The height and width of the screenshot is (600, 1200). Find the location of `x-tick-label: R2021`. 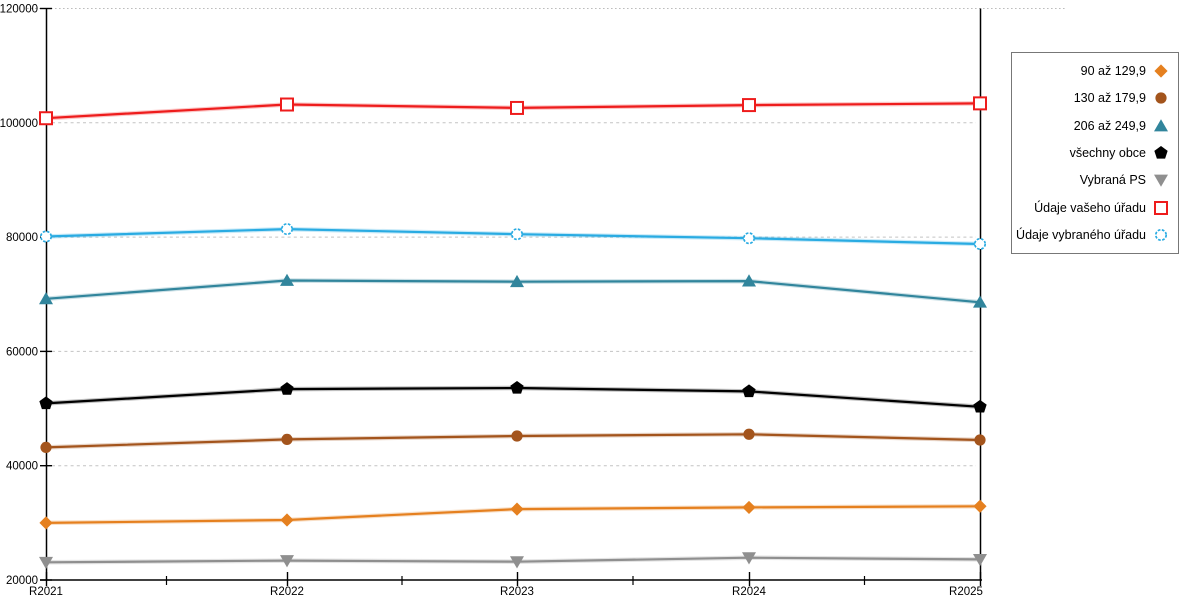

x-tick-label: R2021 is located at coordinates (46, 592).